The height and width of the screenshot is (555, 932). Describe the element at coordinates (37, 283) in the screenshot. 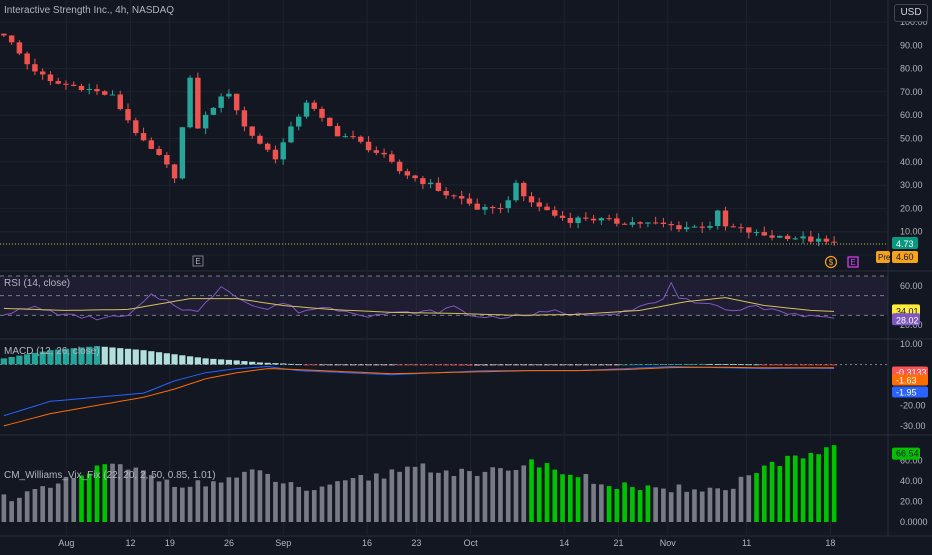

I see `rsi-title: RSI (14, close)` at that location.